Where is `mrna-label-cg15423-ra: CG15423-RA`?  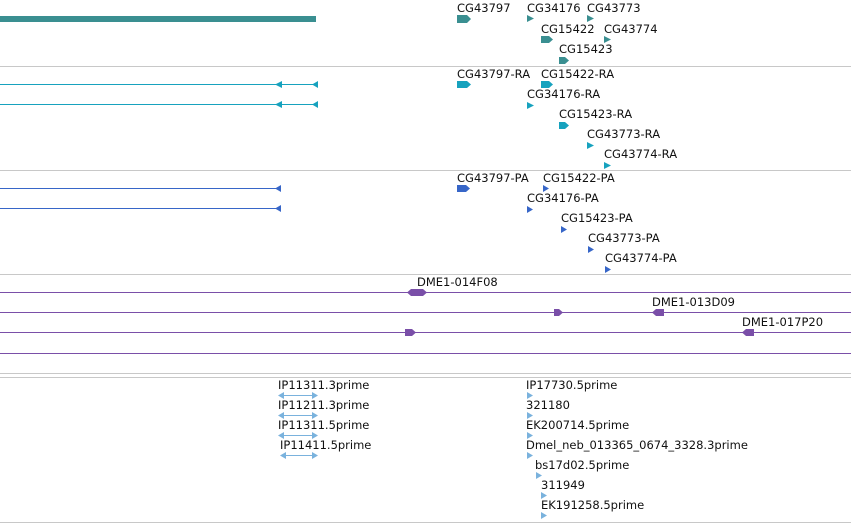
mrna-label-cg15423-ra: CG15423-RA is located at coordinates (596, 114).